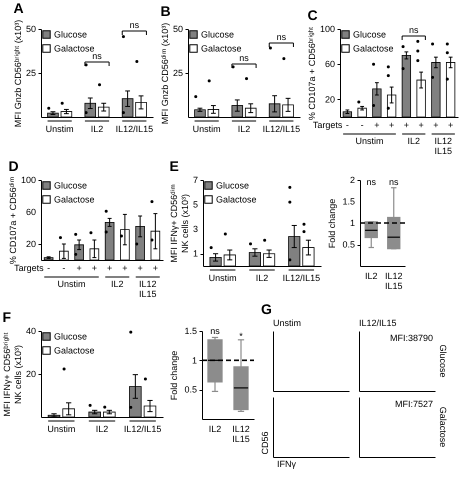  I want to click on chart-title: B, so click(165, 10).